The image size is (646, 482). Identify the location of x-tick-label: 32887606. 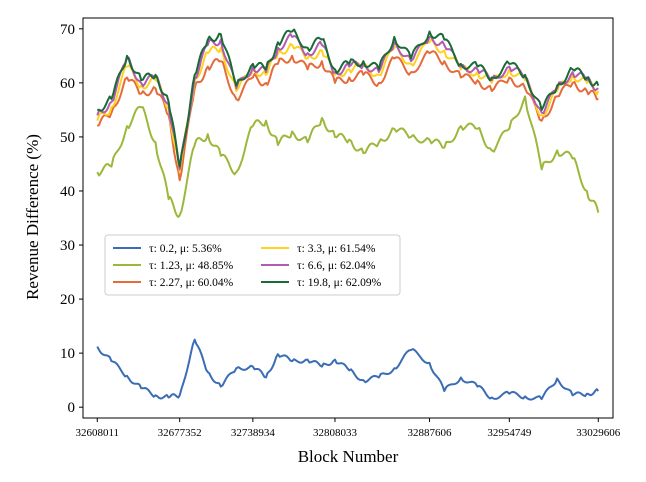
(430, 433).